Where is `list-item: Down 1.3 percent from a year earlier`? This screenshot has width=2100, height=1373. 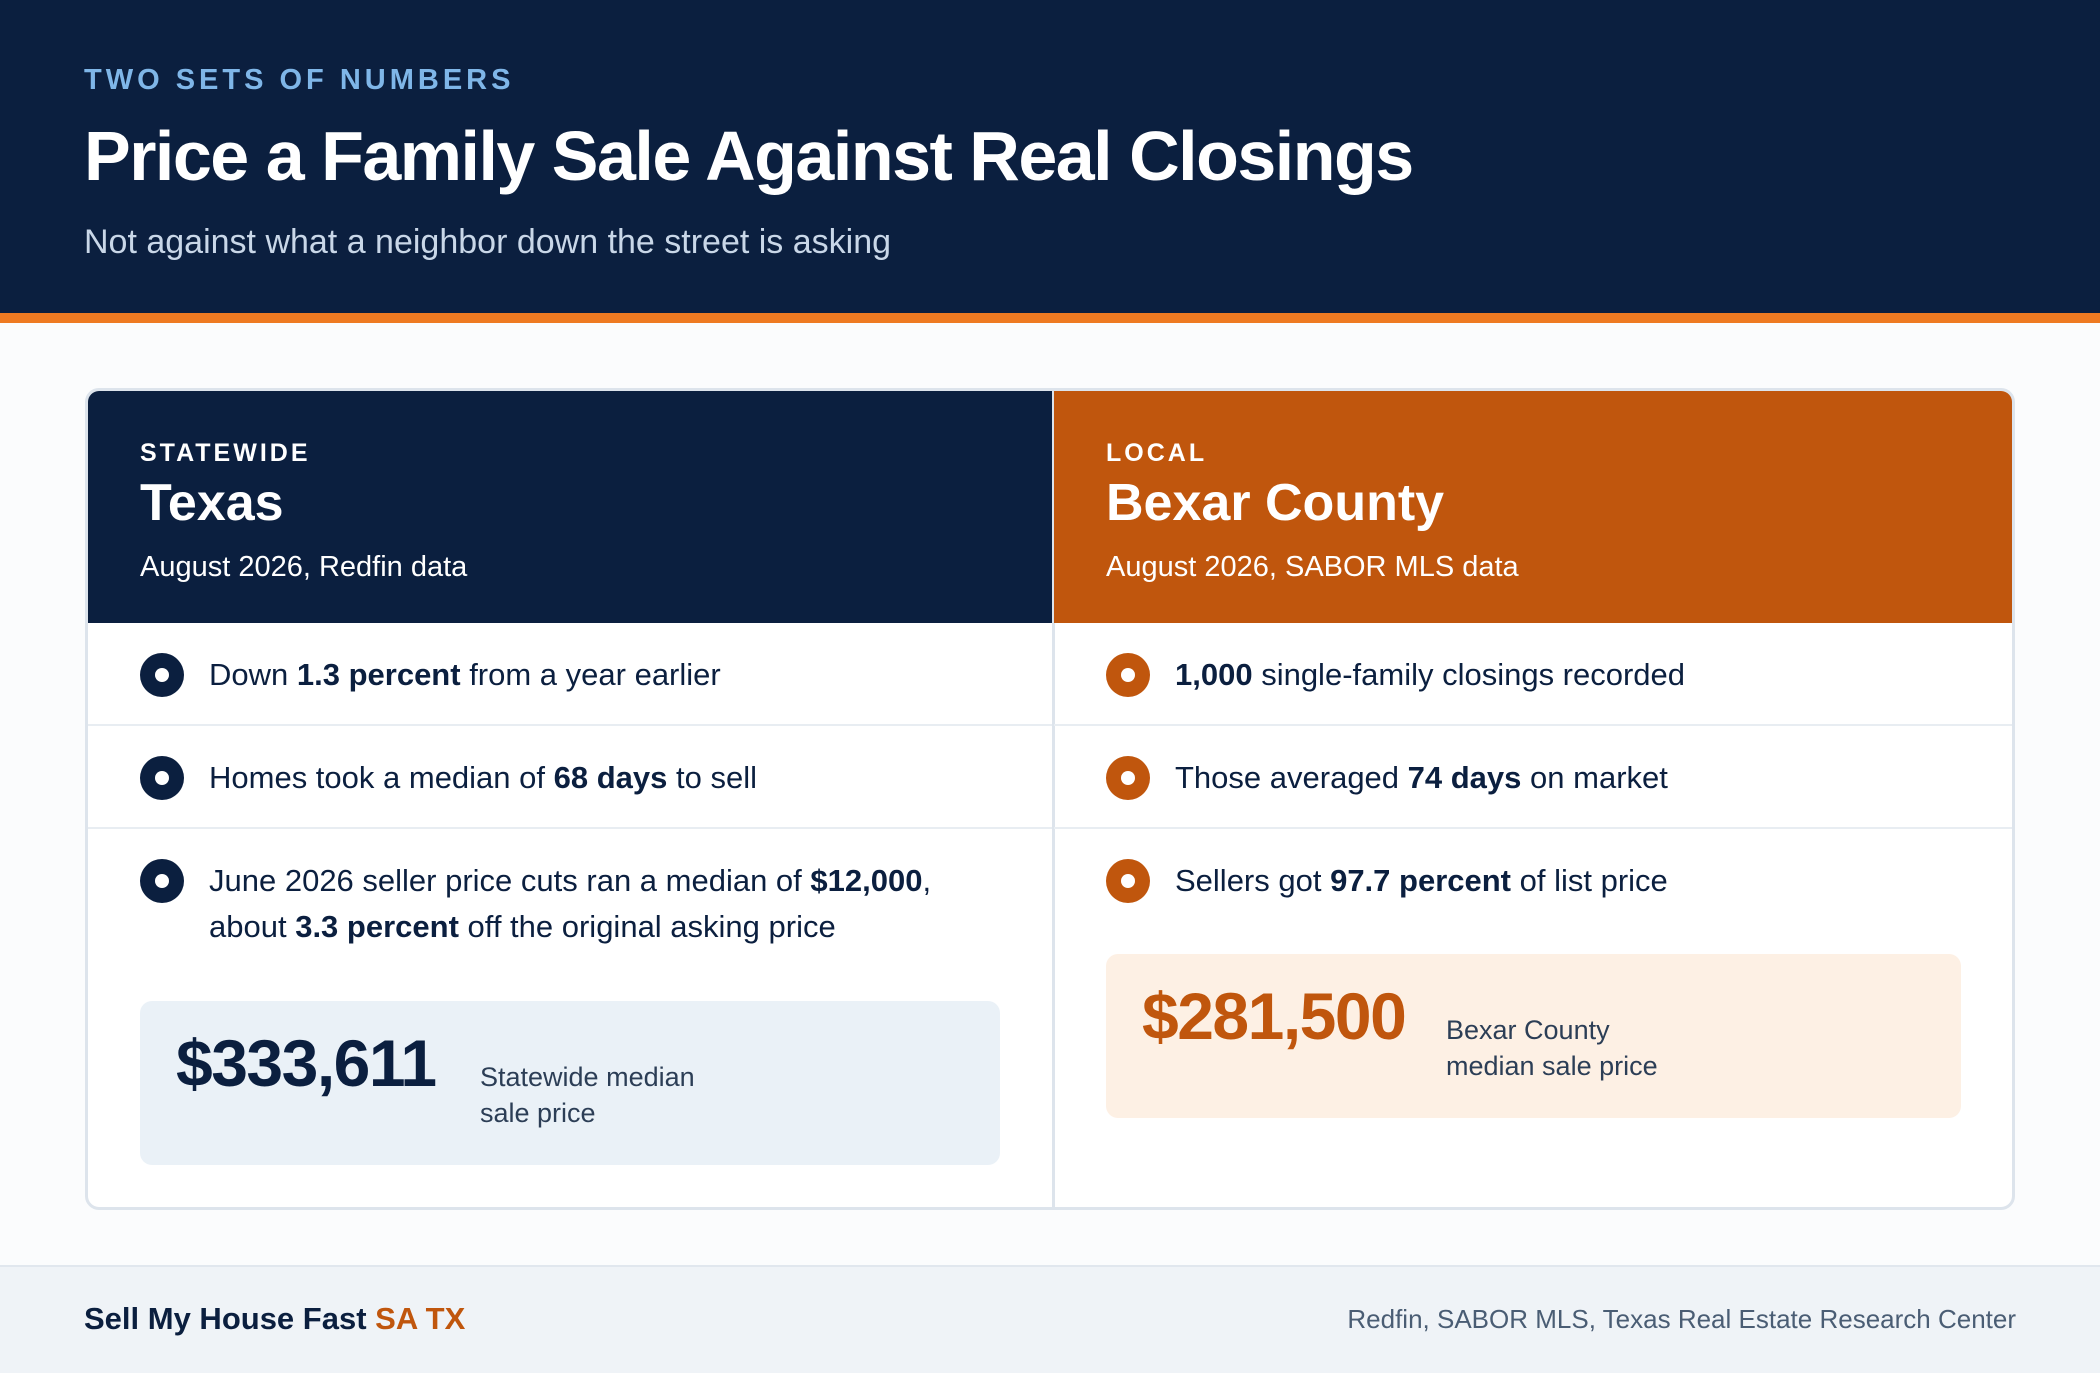
list-item: Down 1.3 percent from a year earlier is located at coordinates (570, 674).